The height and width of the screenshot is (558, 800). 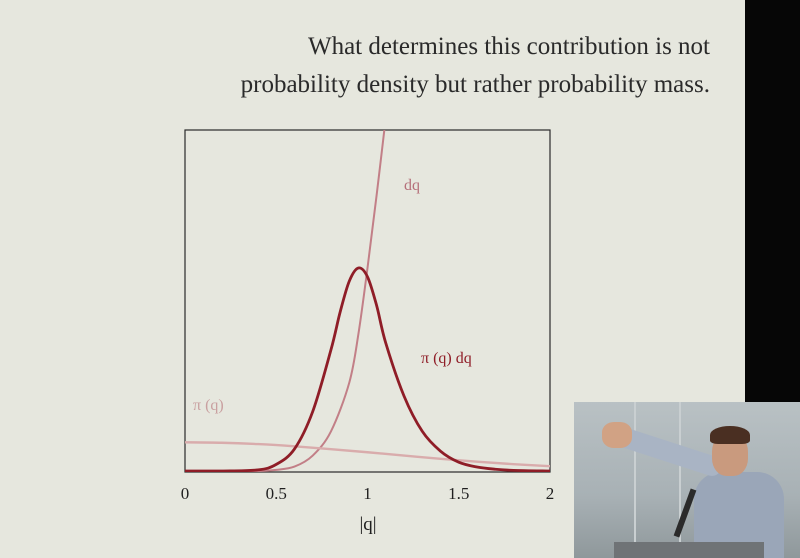 What do you see at coordinates (689, 550) in the screenshot?
I see `podium` at bounding box center [689, 550].